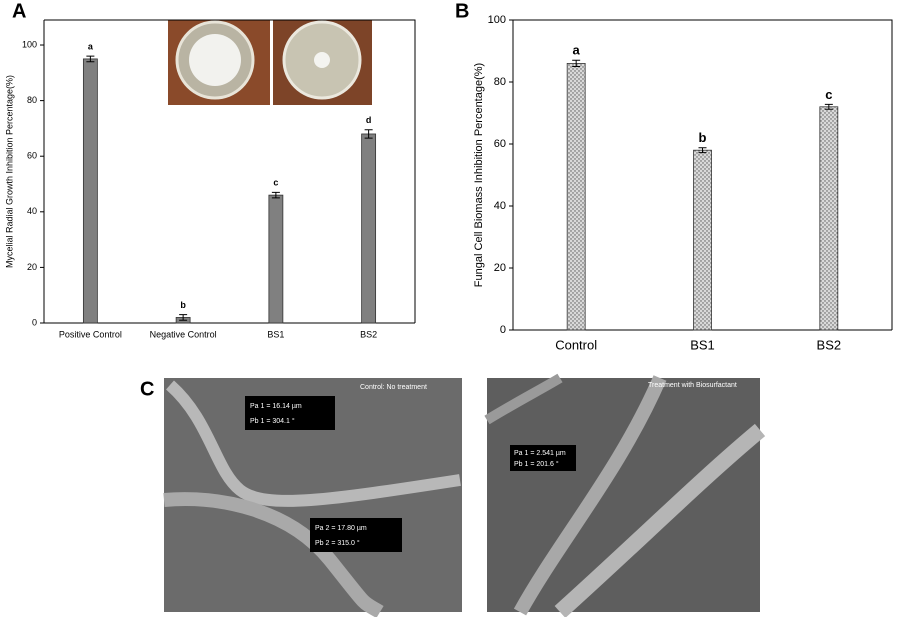  I want to click on panel-label: C, so click(147, 389).